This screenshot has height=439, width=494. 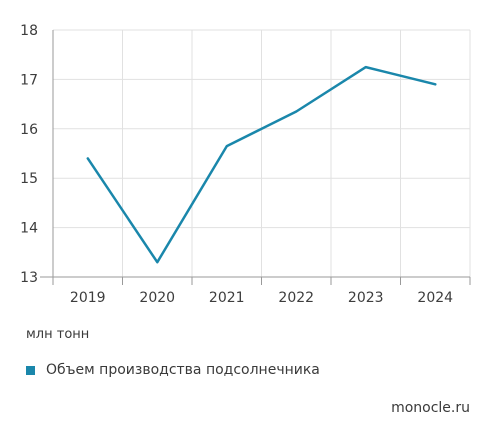 I want to click on source-credit: monocle.ru, so click(x=430, y=408).